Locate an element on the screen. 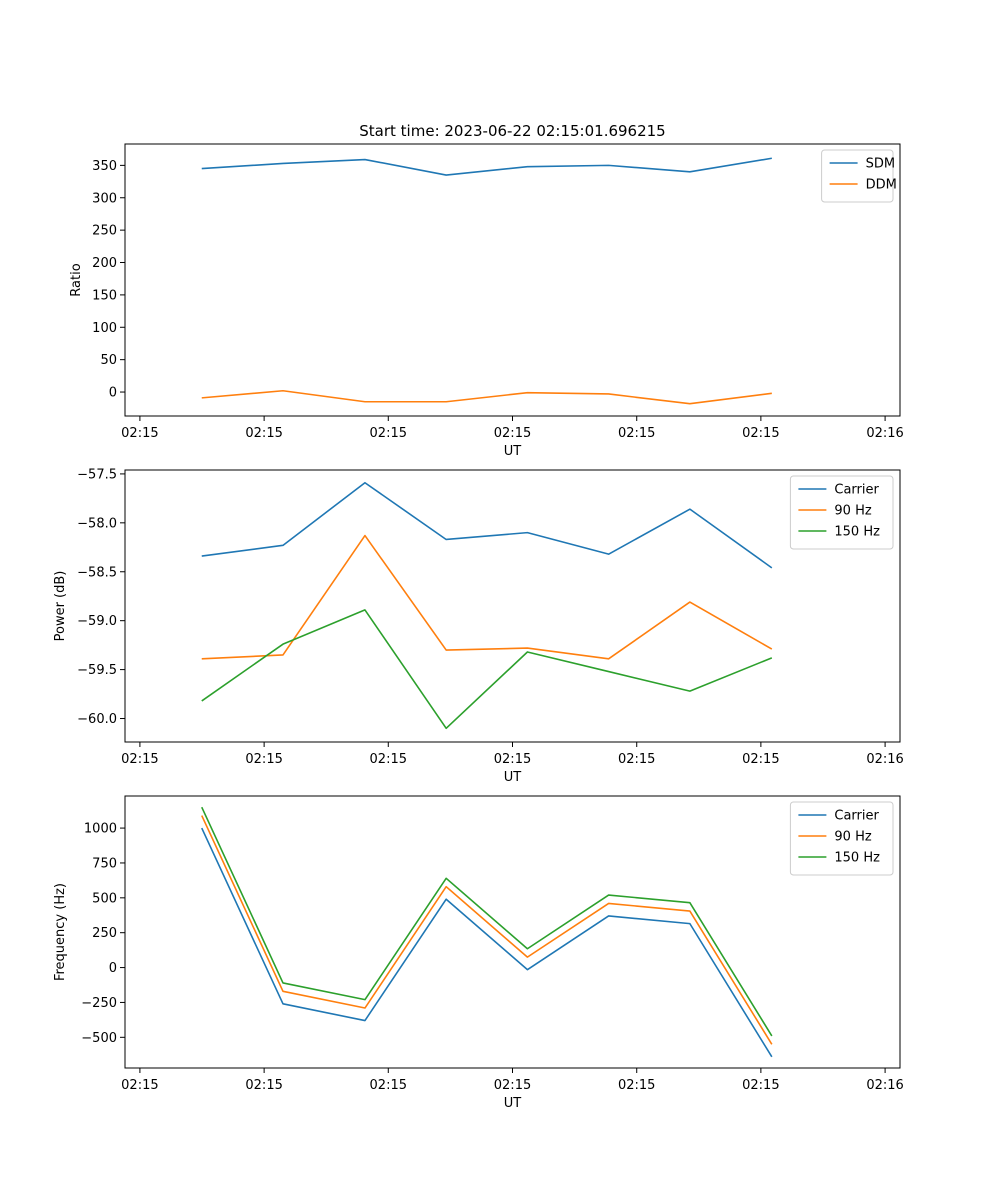 This screenshot has width=1000, height=1200. y-tick-label: 500 is located at coordinates (104, 898).